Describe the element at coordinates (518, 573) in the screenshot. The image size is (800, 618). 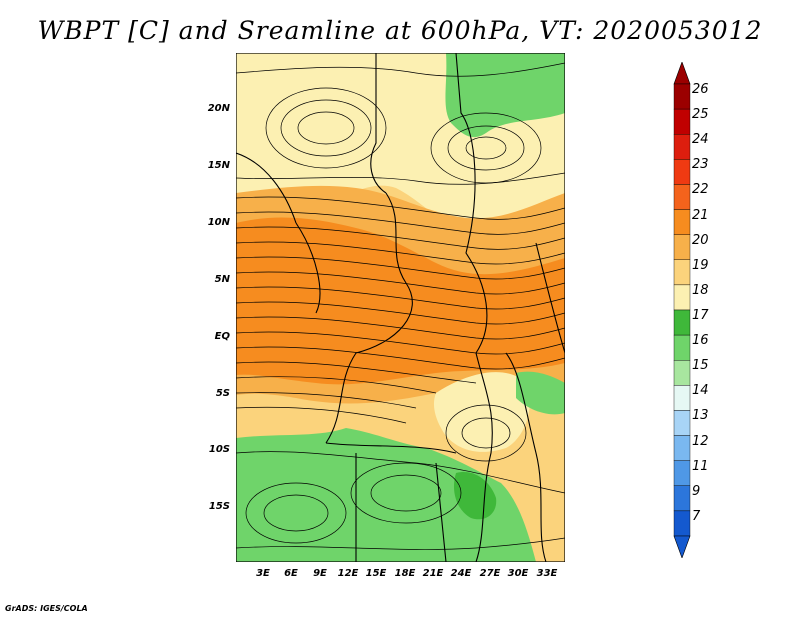
I see `lon-label-30e: 30E` at that location.